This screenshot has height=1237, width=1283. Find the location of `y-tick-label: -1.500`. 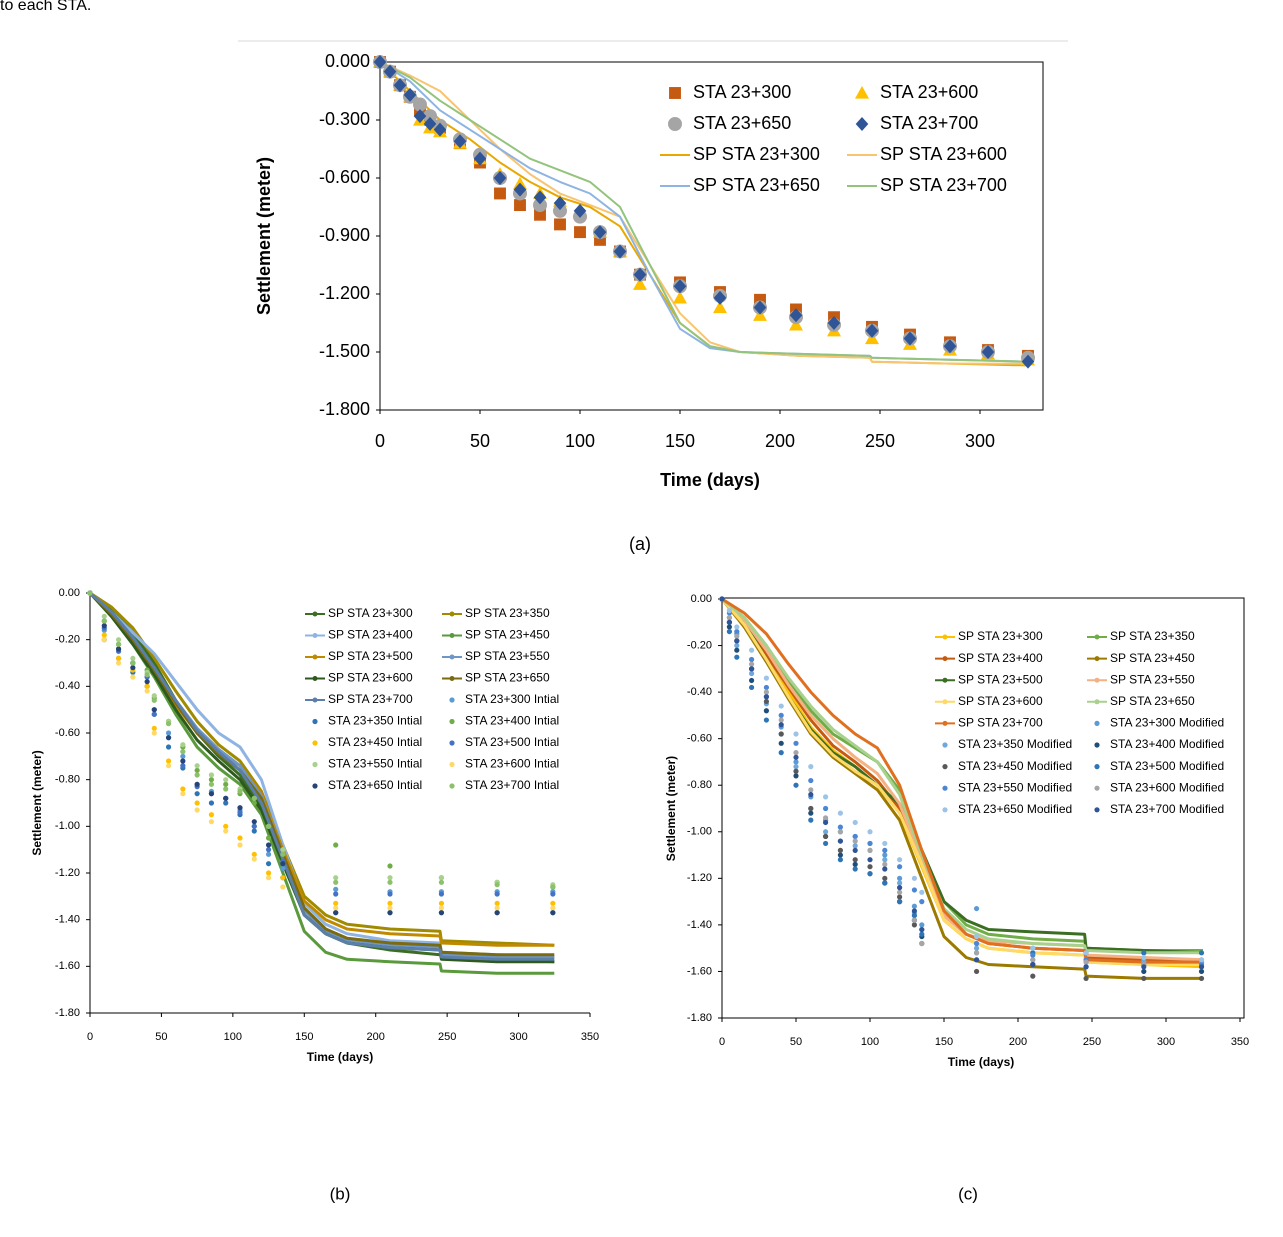

y-tick-label: -1.500 is located at coordinates (344, 351).